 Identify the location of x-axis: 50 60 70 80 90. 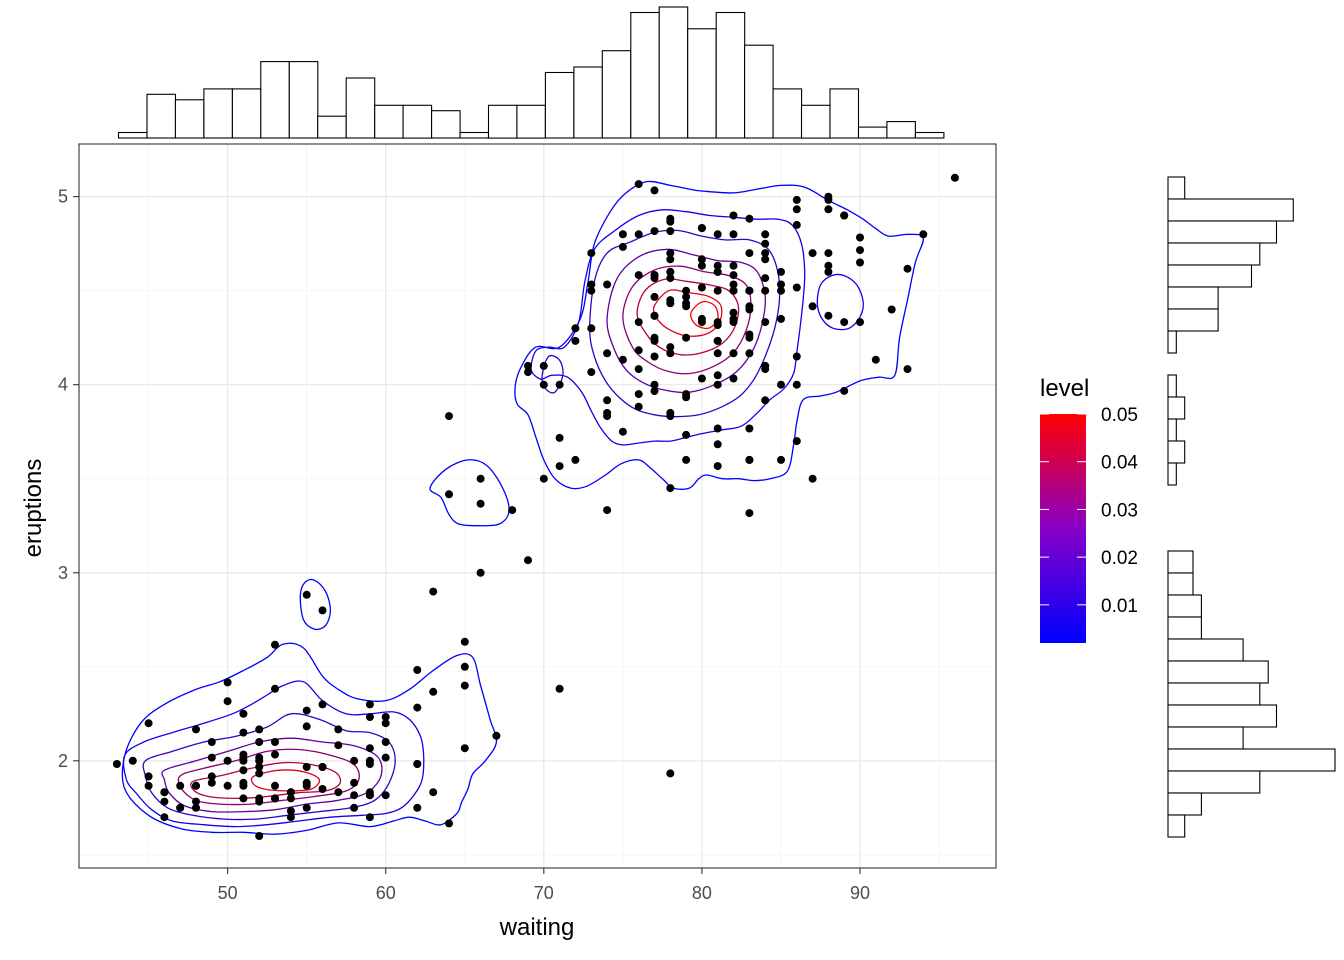
(544, 885).